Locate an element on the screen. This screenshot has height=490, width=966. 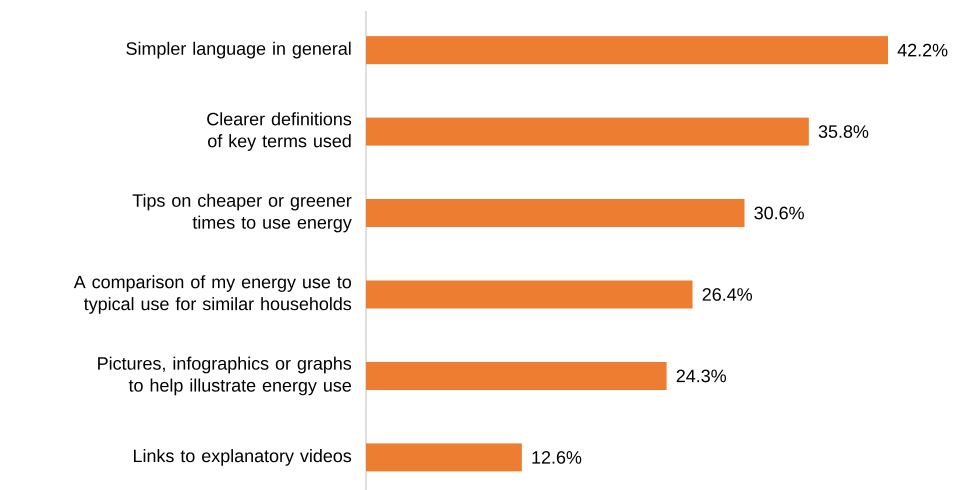
data-label: 42.2% is located at coordinates (923, 50).